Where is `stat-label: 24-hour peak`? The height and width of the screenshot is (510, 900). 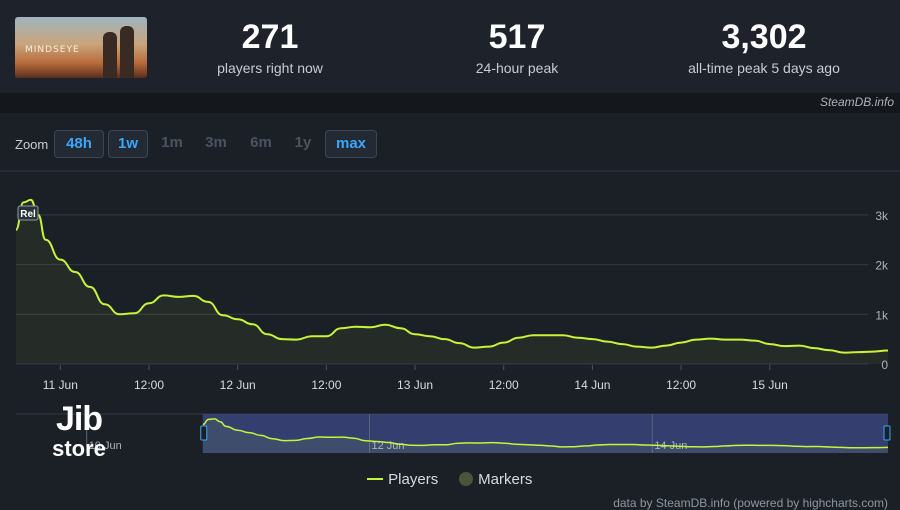 stat-label: 24-hour peak is located at coordinates (517, 68).